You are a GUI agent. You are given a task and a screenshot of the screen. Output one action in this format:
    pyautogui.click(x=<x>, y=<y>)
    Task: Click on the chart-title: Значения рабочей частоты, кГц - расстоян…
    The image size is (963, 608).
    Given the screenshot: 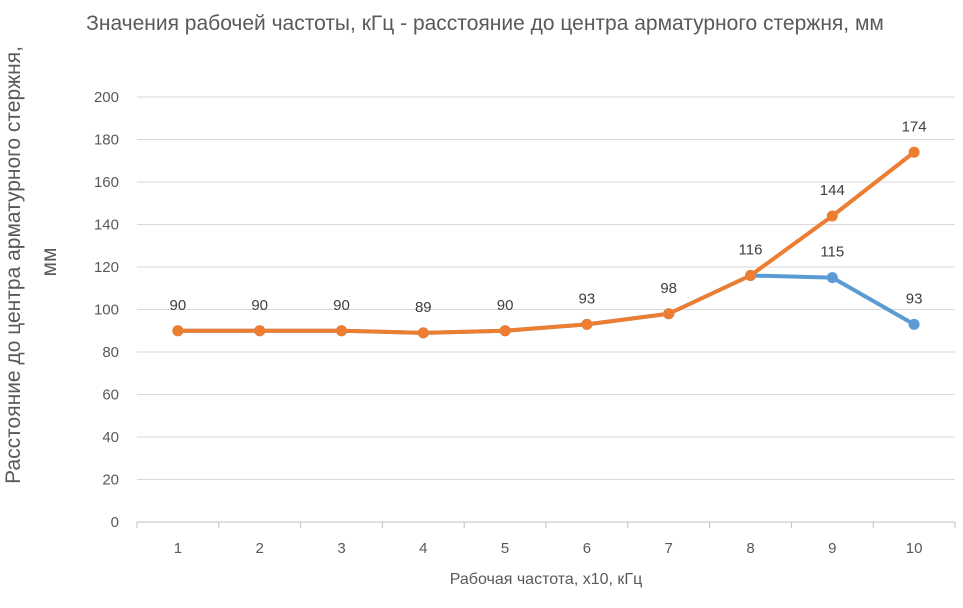 What is the action you would take?
    pyautogui.click(x=485, y=23)
    